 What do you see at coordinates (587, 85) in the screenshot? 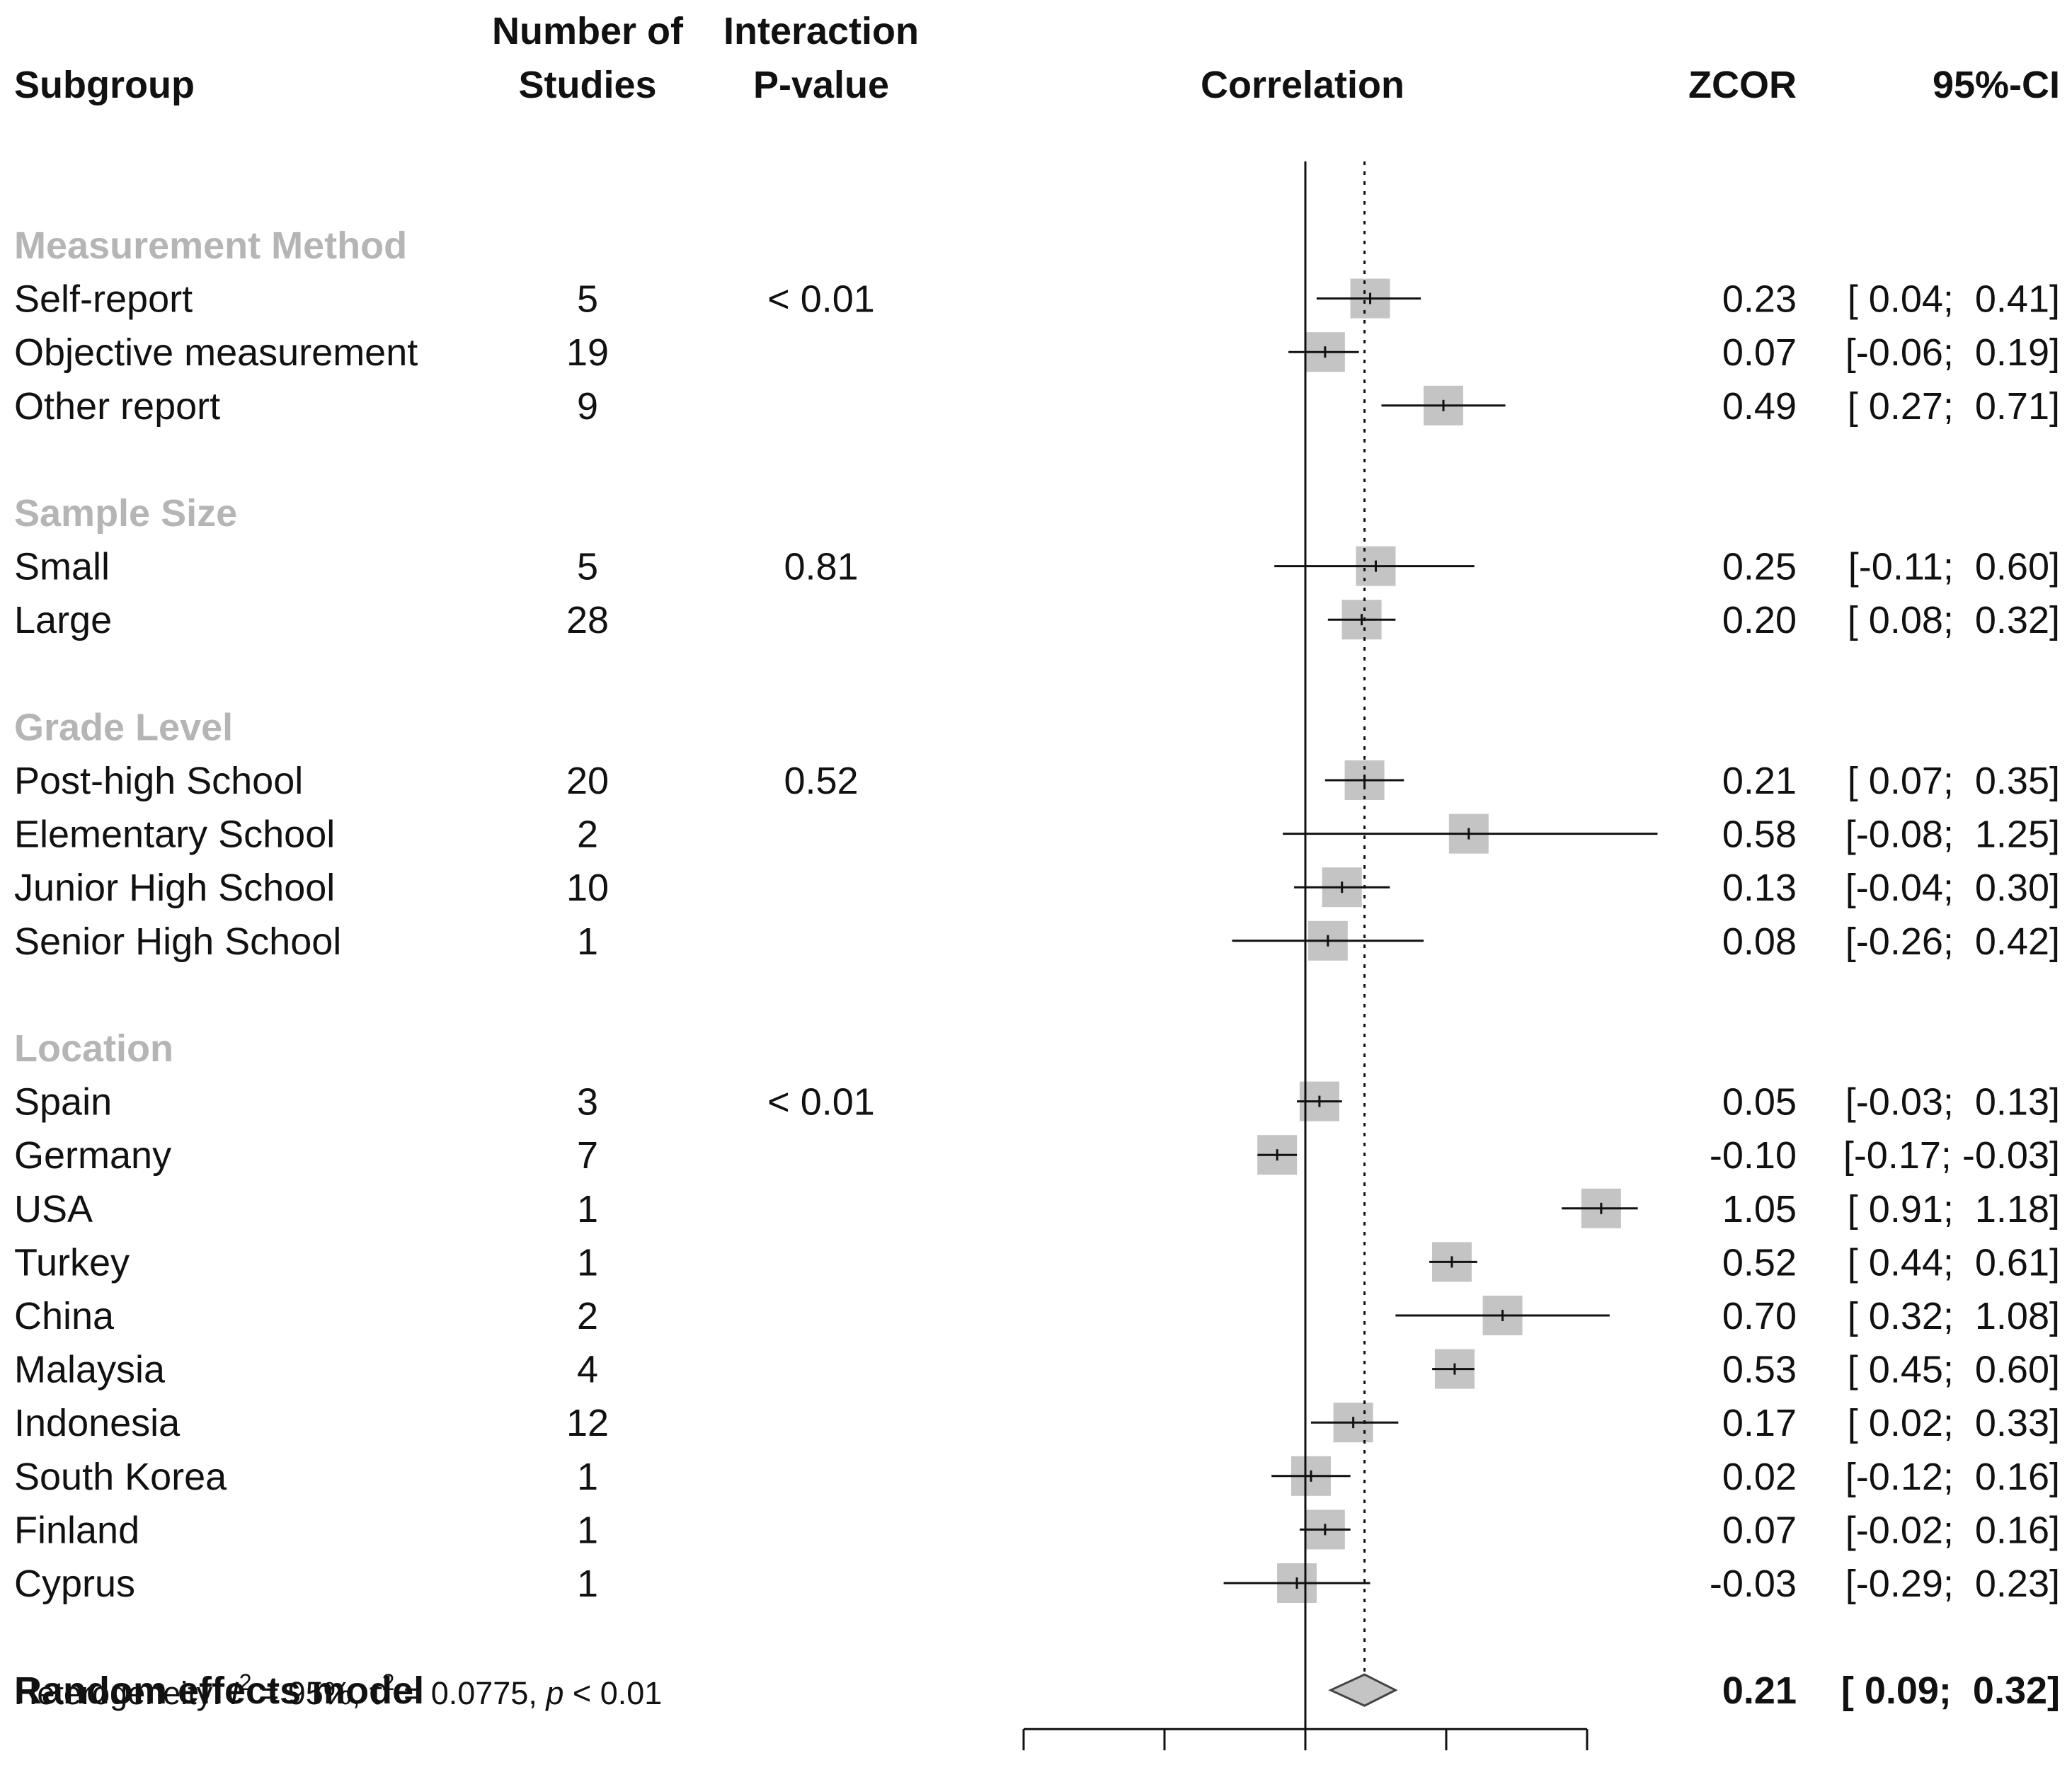
I see `header-studies-line2: Studies` at bounding box center [587, 85].